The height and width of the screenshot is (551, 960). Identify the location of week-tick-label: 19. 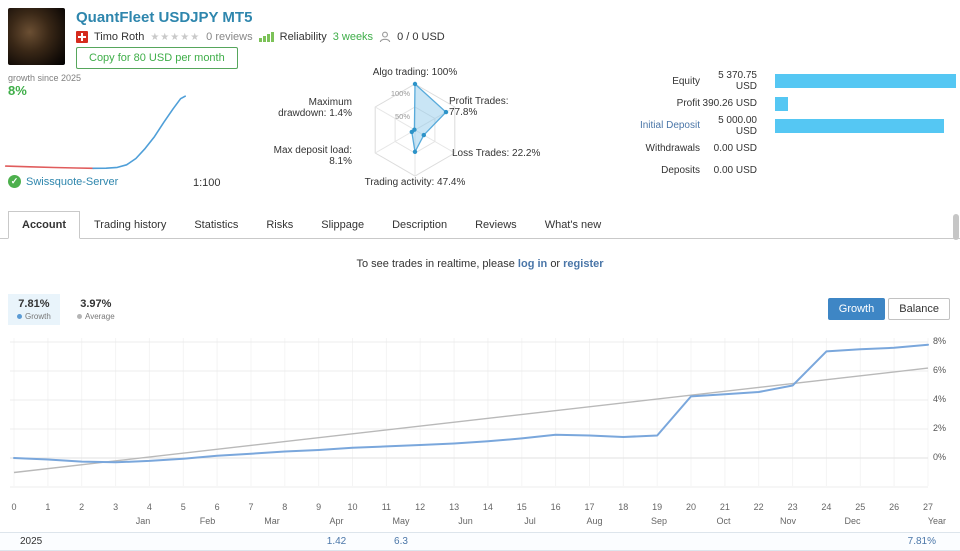
(657, 507).